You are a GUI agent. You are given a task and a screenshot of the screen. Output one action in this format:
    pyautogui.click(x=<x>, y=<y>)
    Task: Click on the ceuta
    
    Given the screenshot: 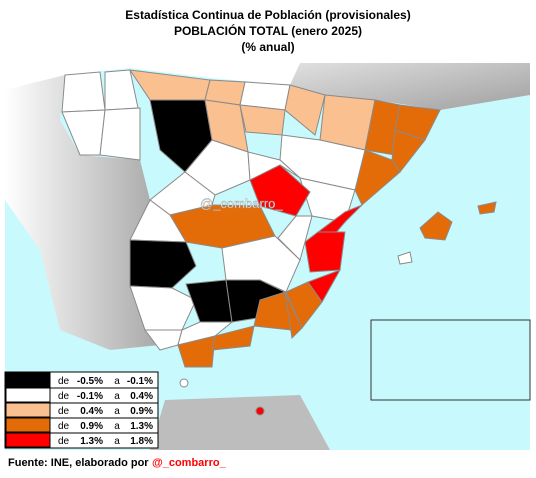 What is the action you would take?
    pyautogui.click(x=184, y=383)
    